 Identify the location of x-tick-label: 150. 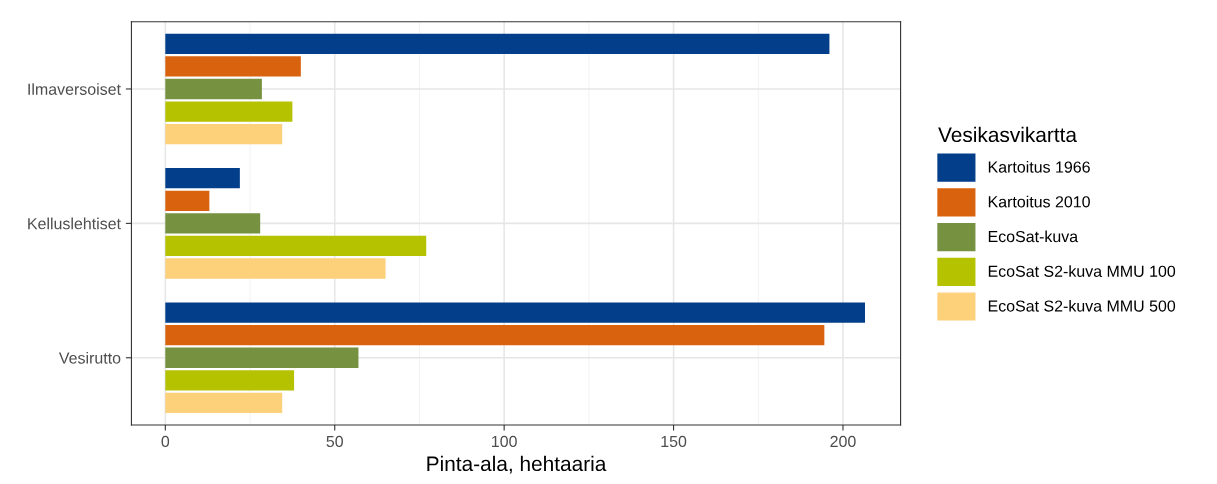
(674, 441).